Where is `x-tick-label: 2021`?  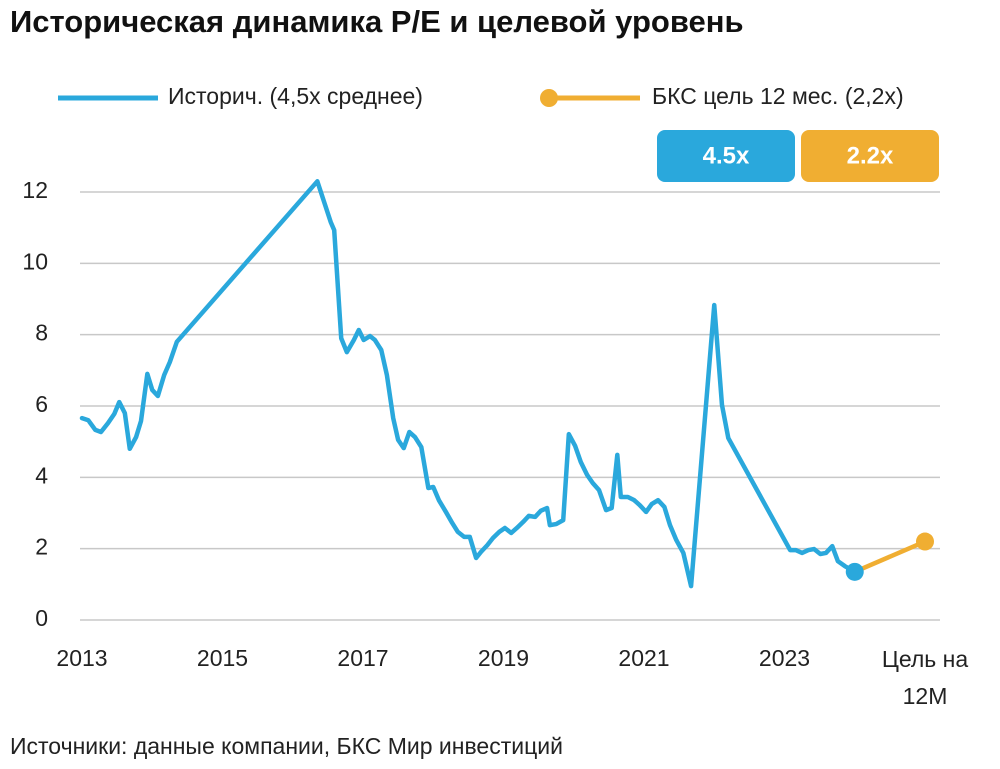 x-tick-label: 2021 is located at coordinates (643, 658).